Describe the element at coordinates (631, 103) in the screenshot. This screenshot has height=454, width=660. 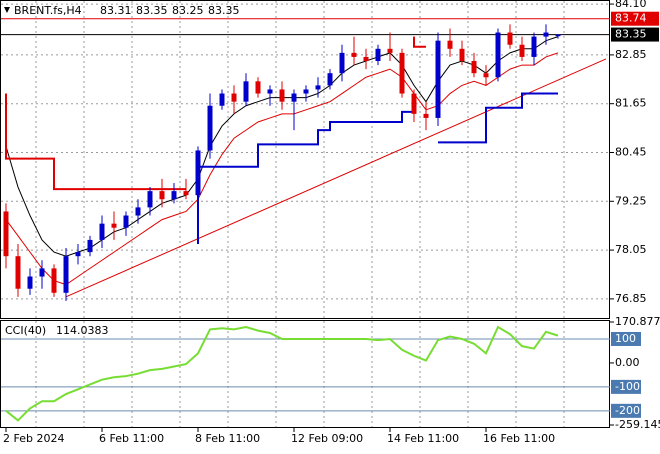
I see `y-tick-label: 81.65` at that location.